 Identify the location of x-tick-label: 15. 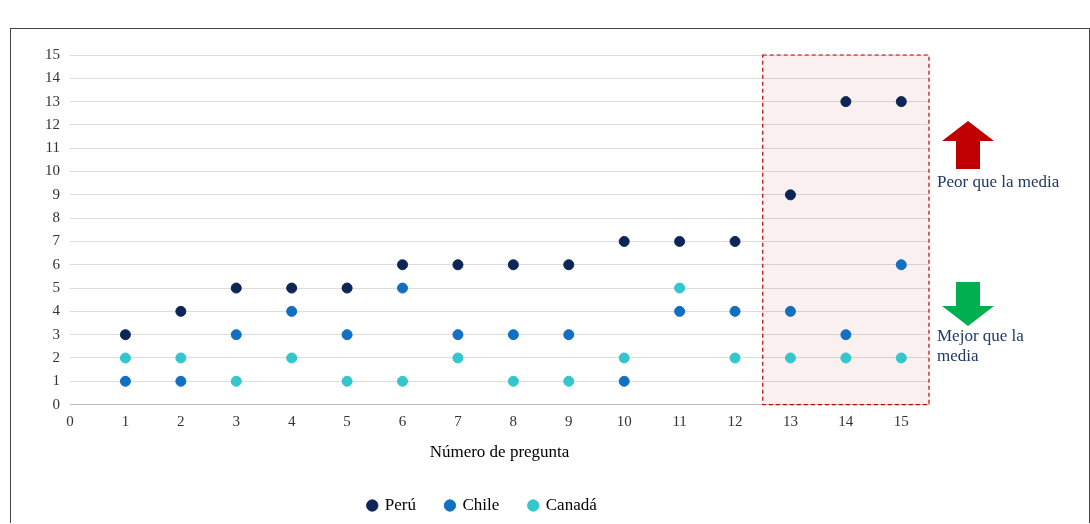
(901, 420).